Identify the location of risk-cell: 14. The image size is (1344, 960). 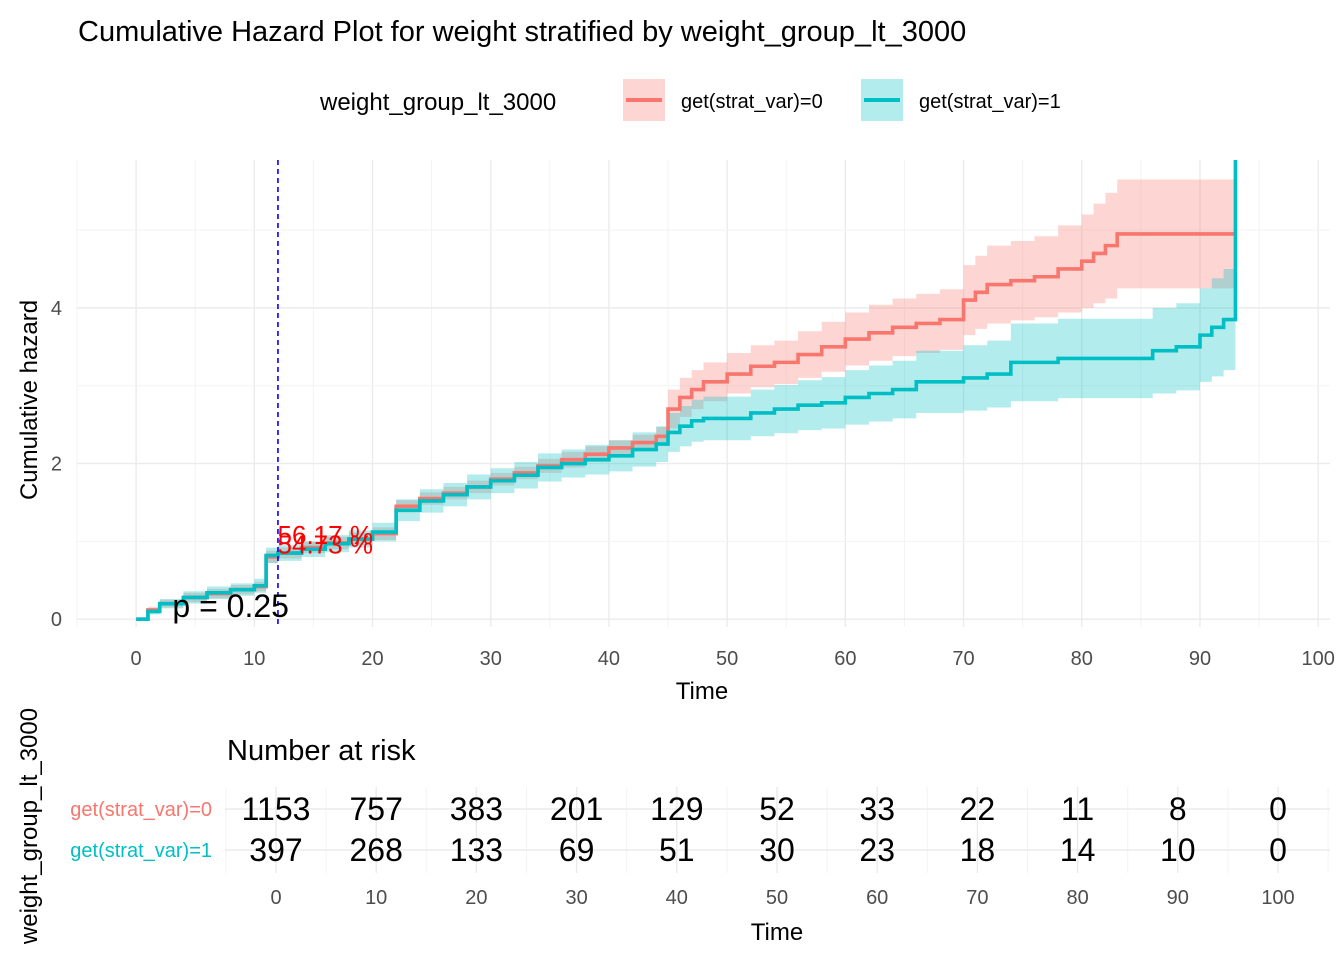
(1078, 850).